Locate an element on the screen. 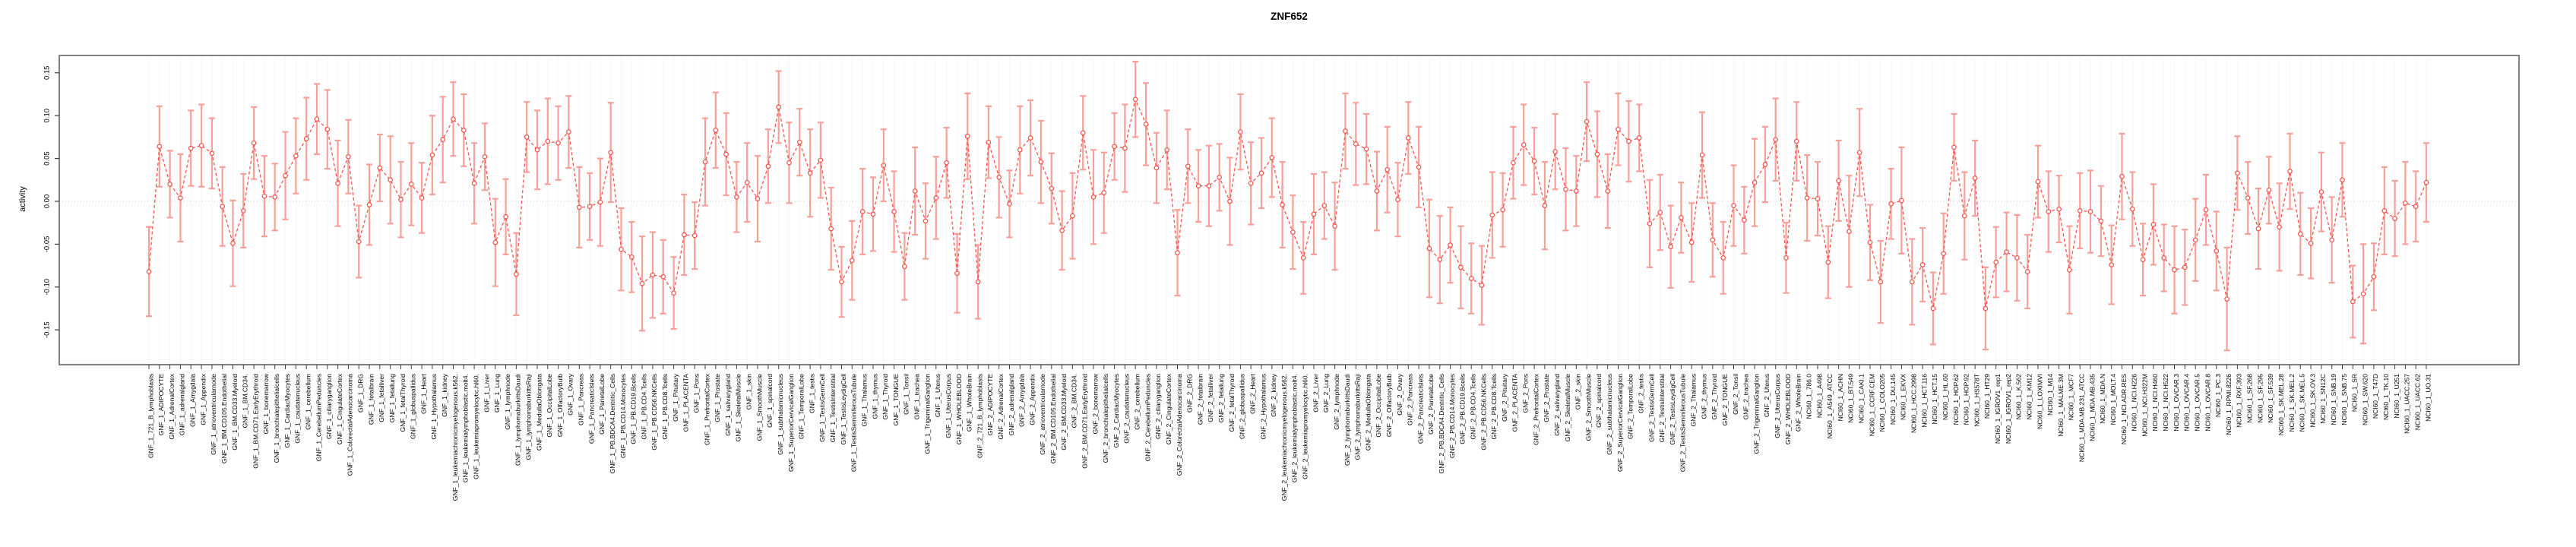 The width and height of the screenshot is (2576, 547). x-tick-label: GNF_1_PLACENTA is located at coordinates (686, 403).